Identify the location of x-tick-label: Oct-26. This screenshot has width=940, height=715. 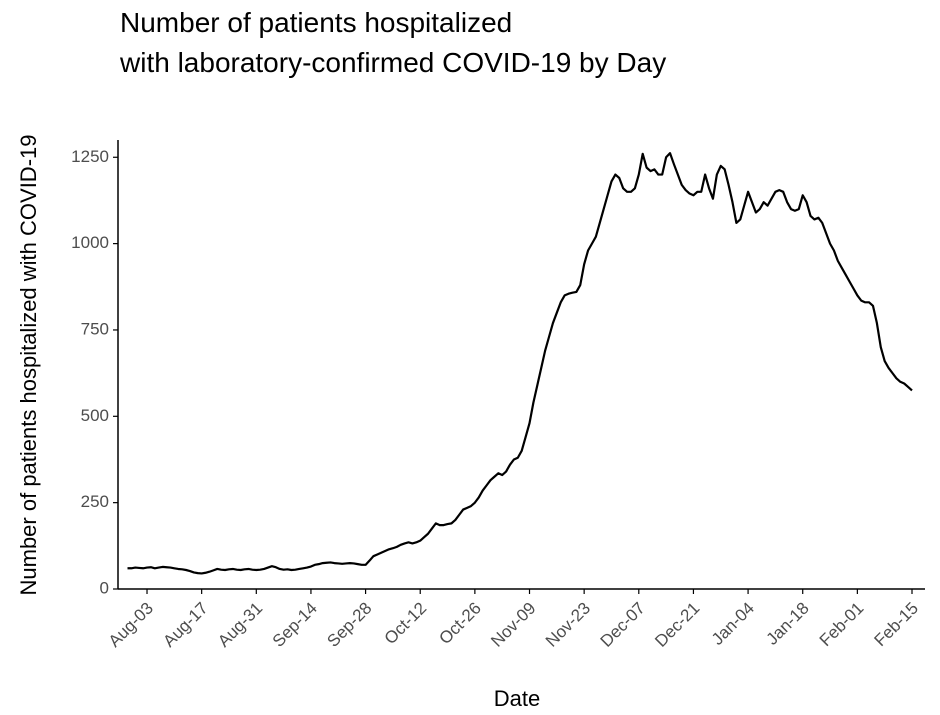
(460, 624).